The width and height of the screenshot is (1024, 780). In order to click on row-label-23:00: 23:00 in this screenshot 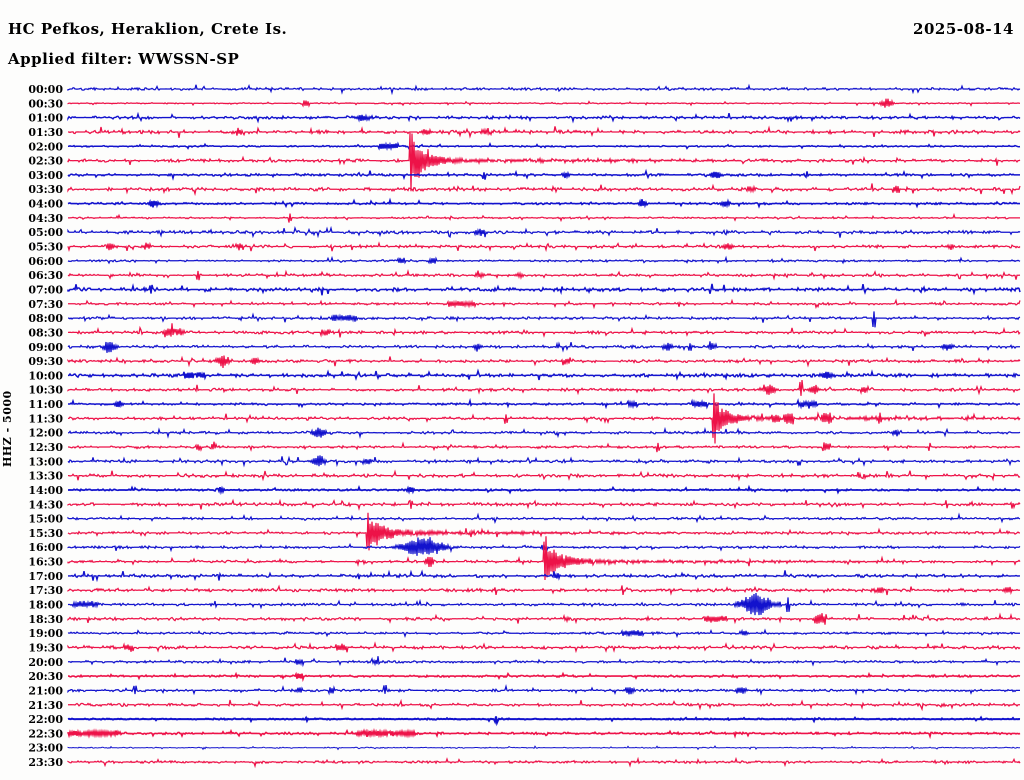, I will do `click(45, 748)`.